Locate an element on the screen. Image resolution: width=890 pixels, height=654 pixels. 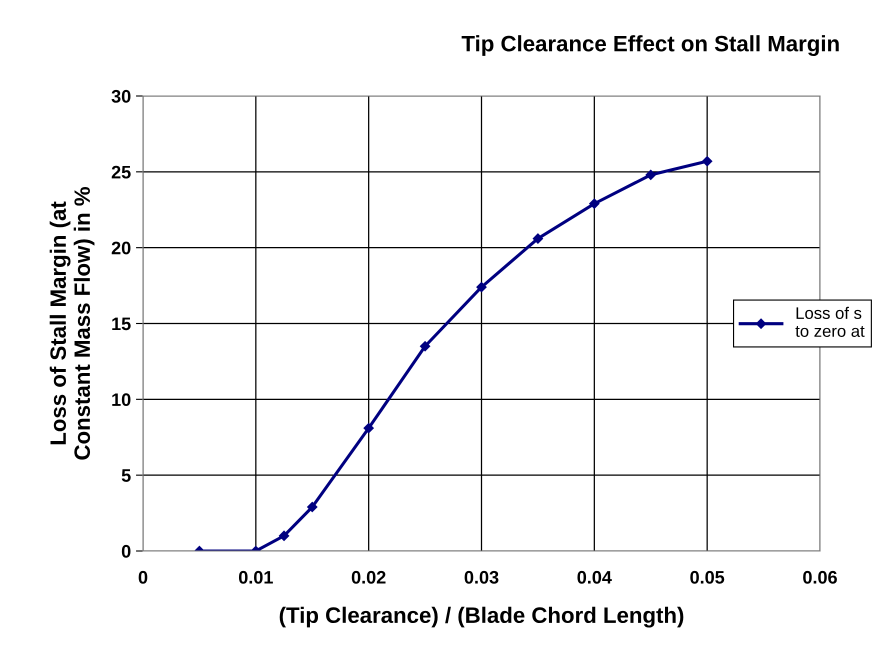
x-axis-title: (Tip Clearance) / (Blade Chord Length) is located at coordinates (482, 617).